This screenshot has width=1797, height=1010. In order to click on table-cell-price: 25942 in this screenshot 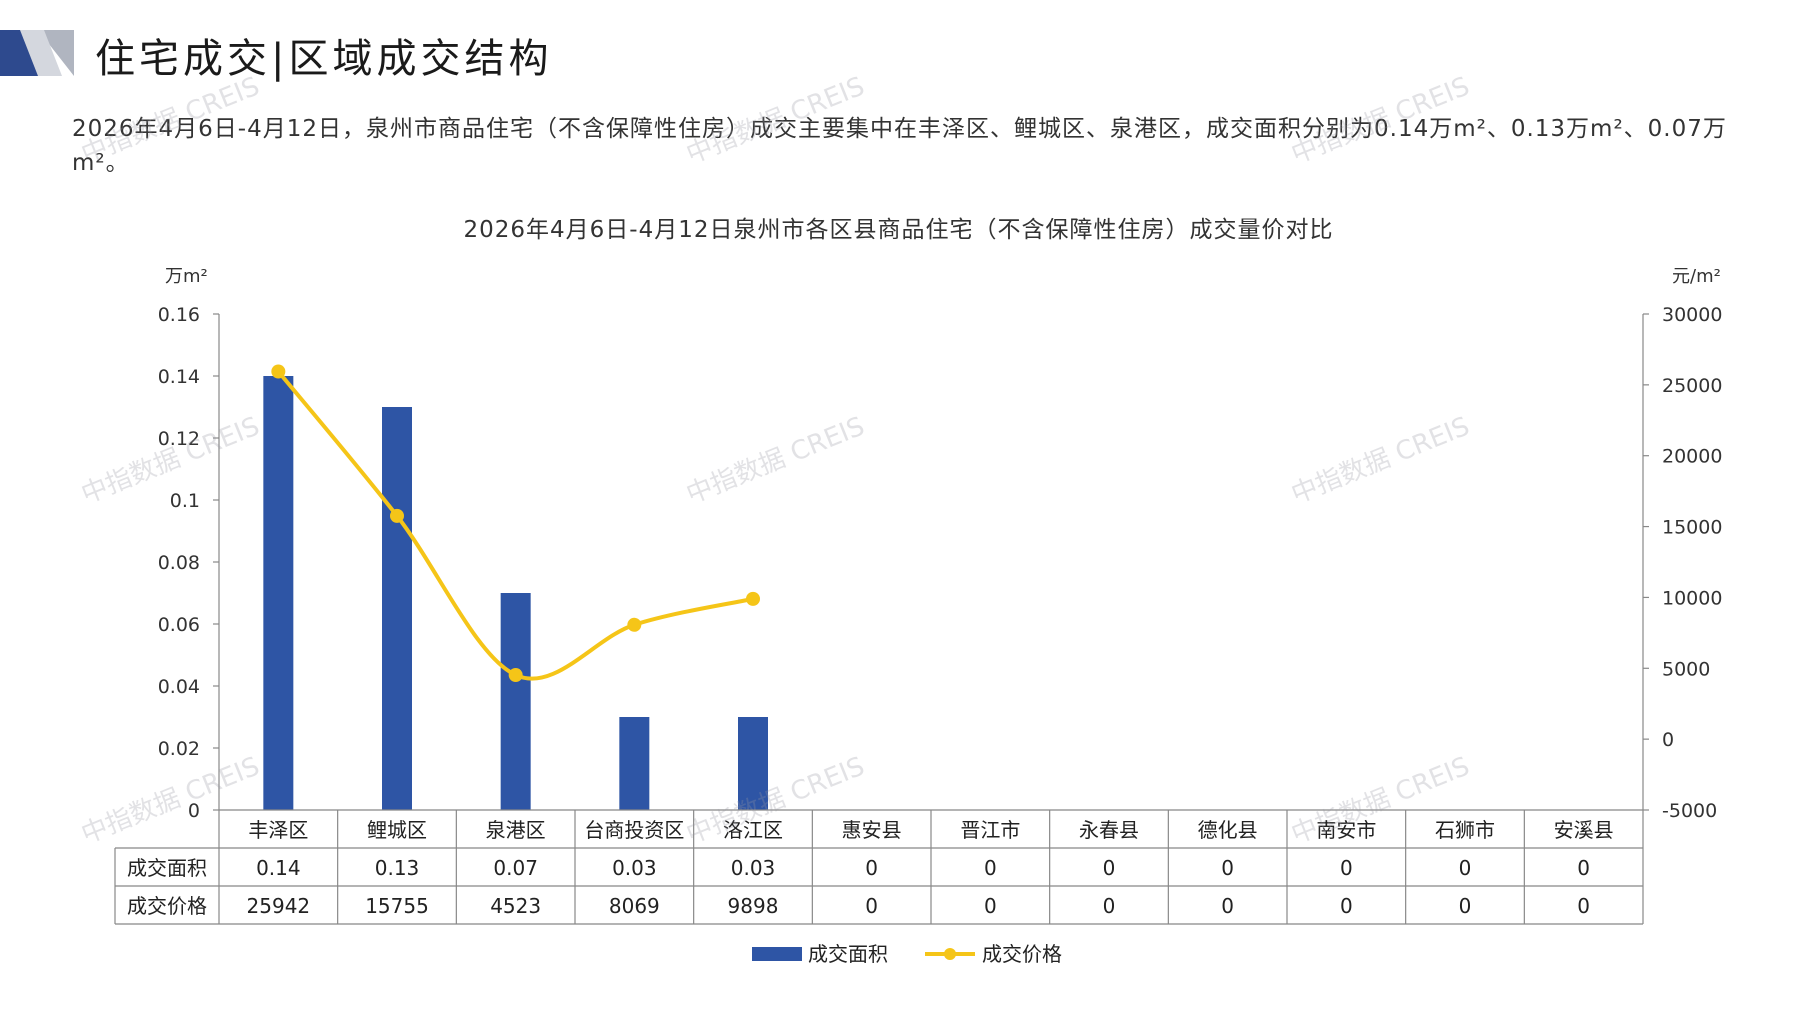, I will do `click(279, 906)`.